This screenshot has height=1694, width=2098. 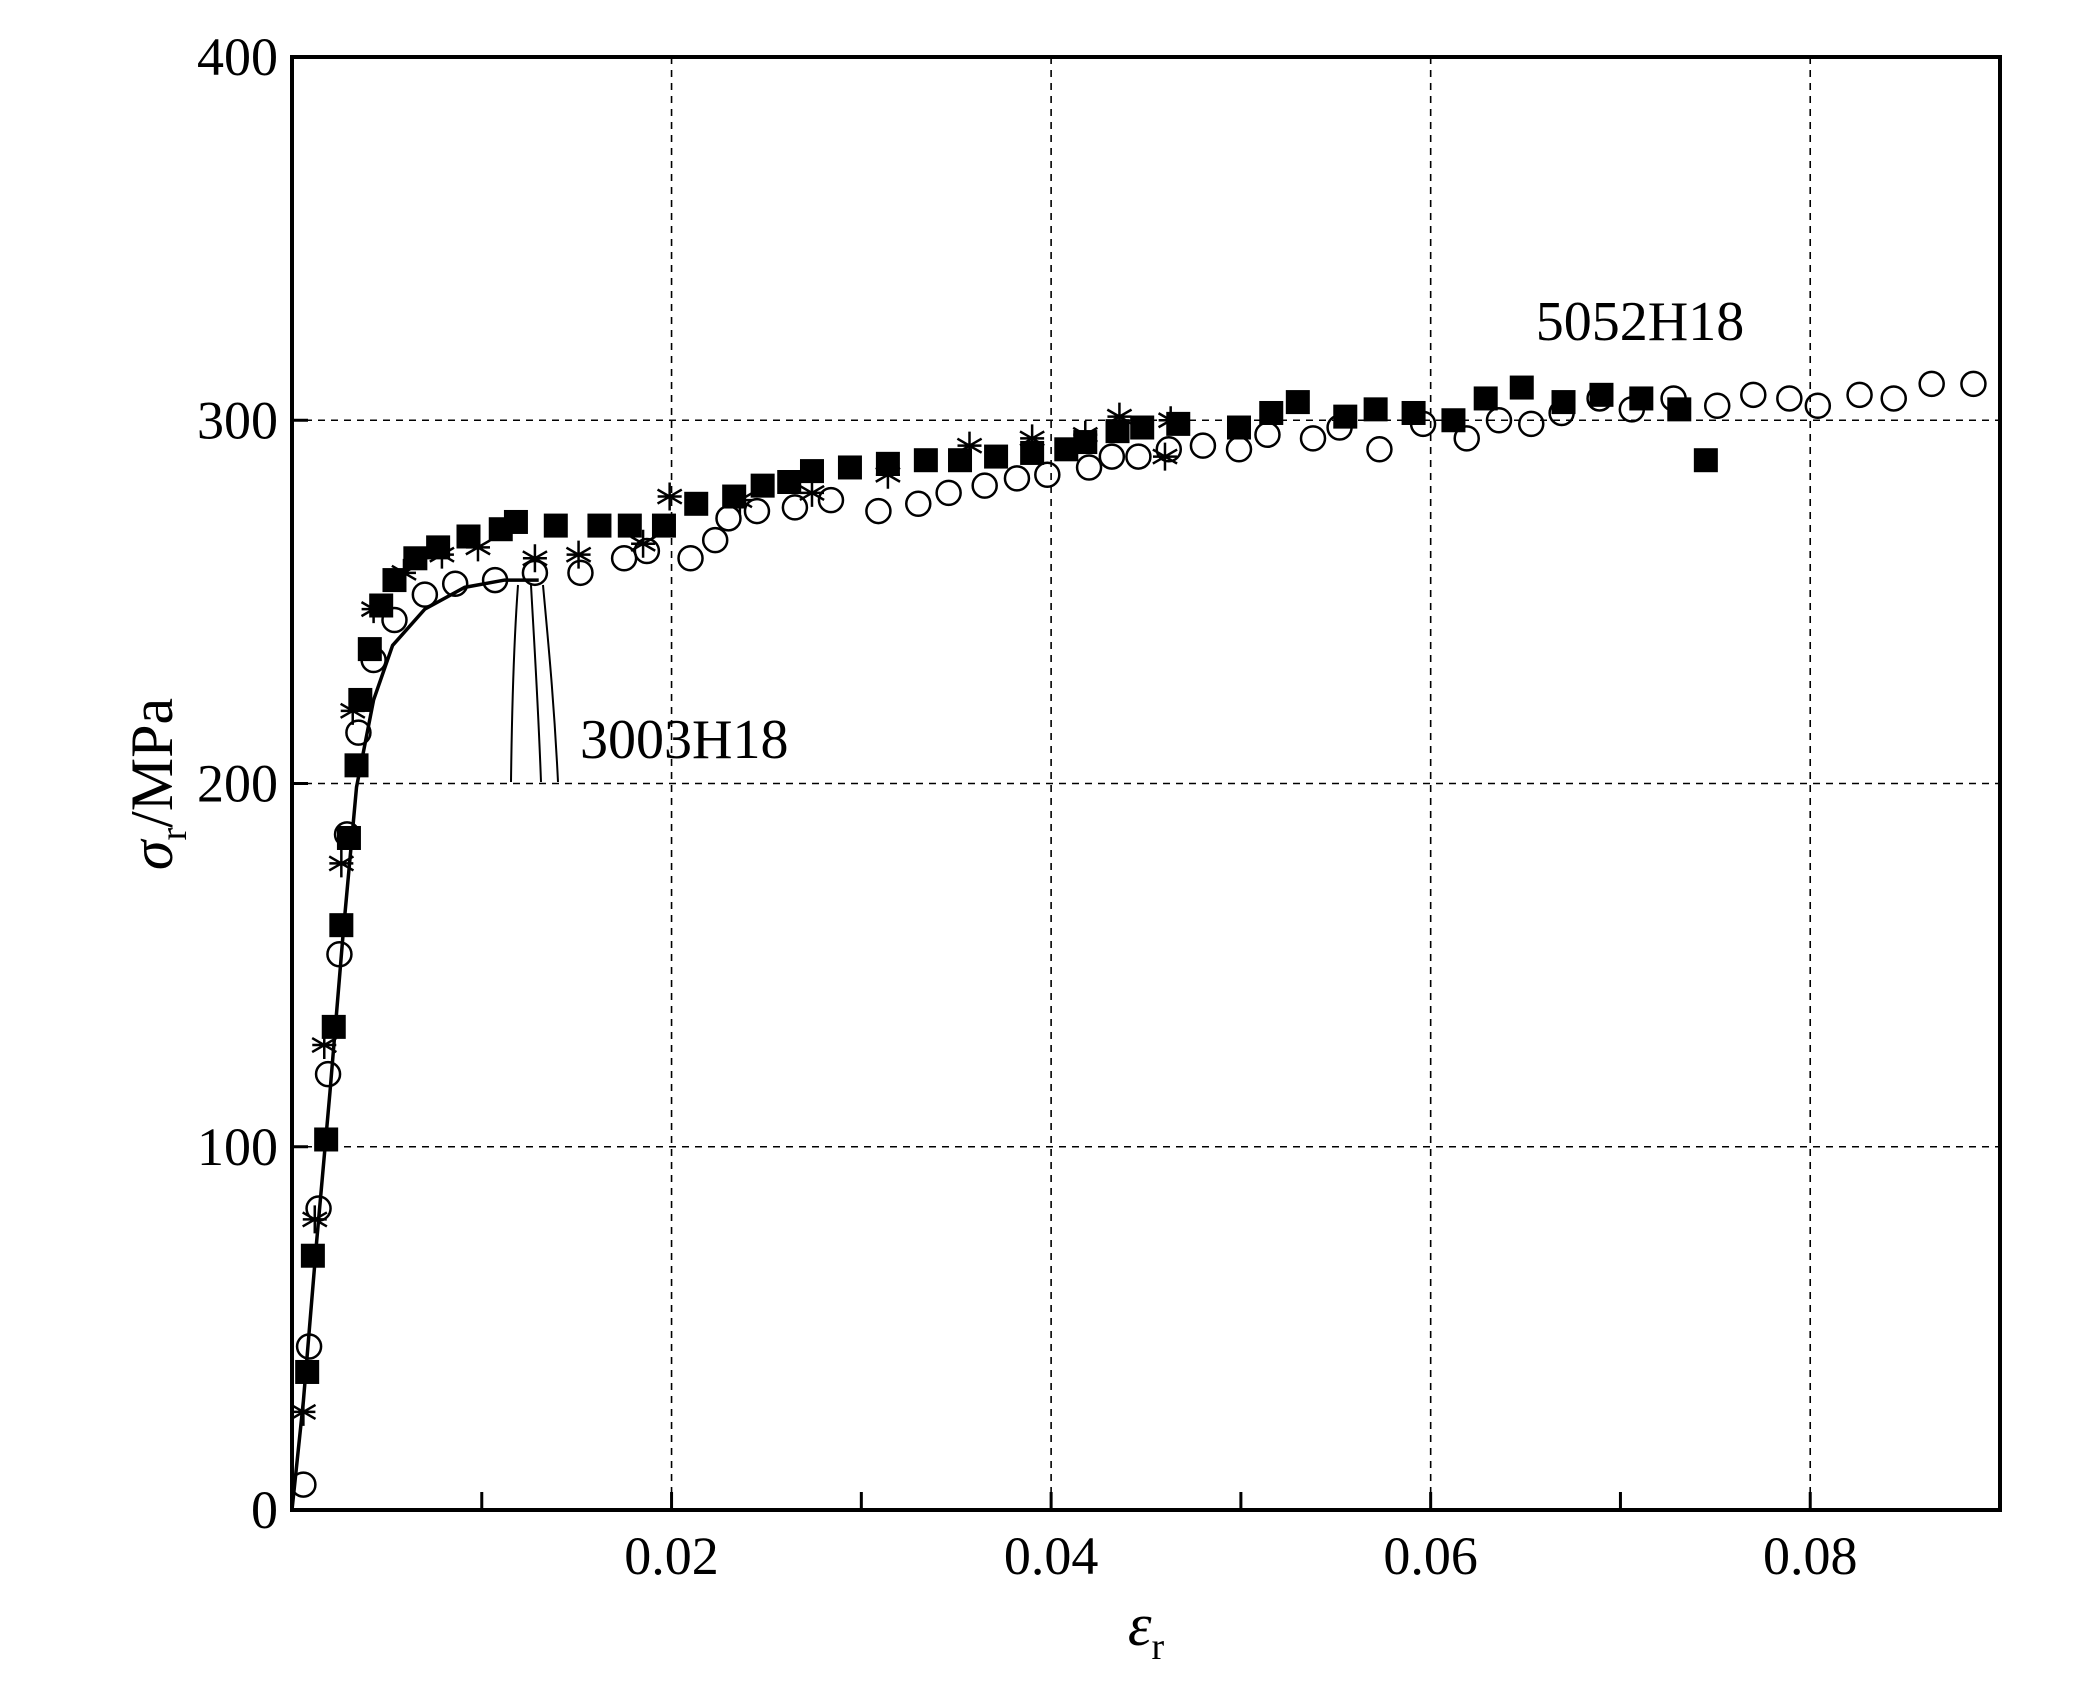 I want to click on y-tick-label: 0, so click(x=264, y=1510).